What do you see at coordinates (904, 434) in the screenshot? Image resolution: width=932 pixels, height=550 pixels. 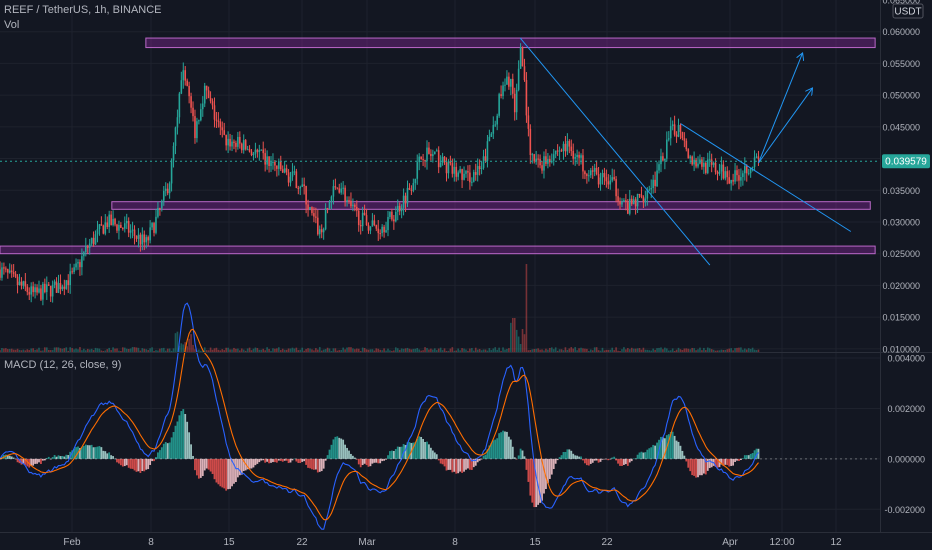 I see `macd-axis: 0.004000 0.002000 0.000000 -0.002000` at bounding box center [904, 434].